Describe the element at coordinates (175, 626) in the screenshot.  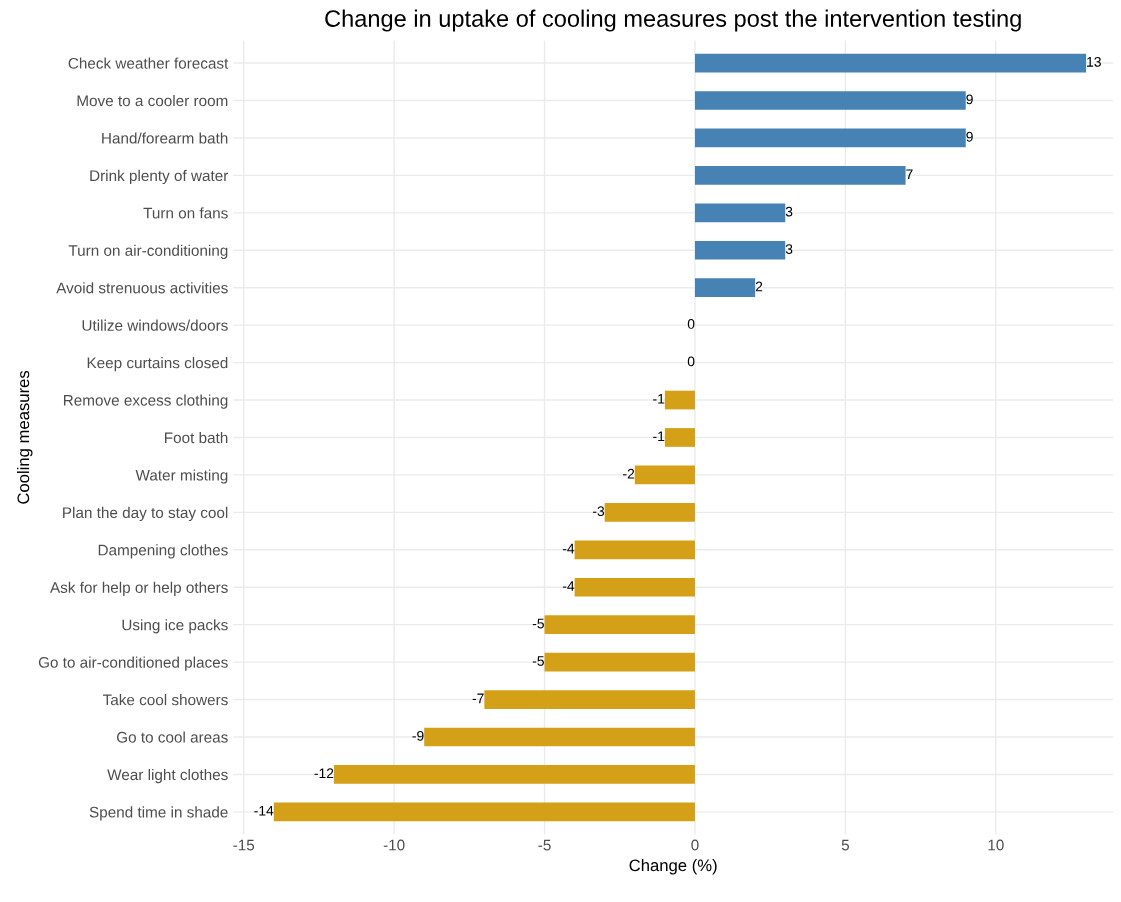
I see `y-tick-label: Using ice packs` at that location.